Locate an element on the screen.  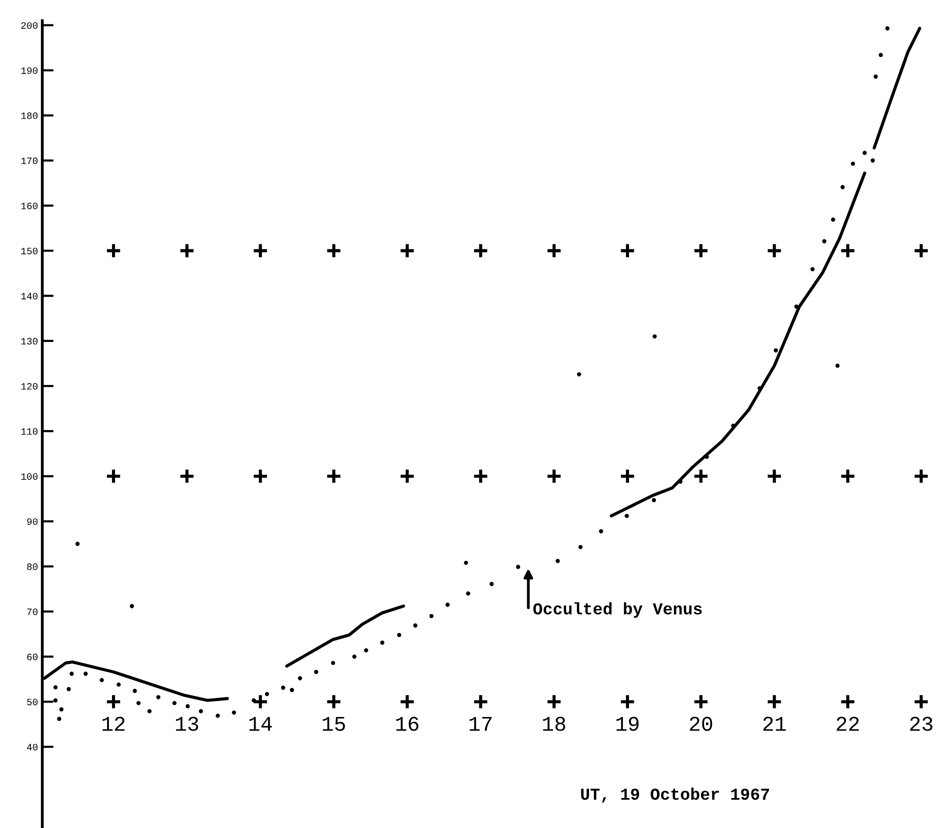
y-tick-label: 40 is located at coordinates (32, 747).